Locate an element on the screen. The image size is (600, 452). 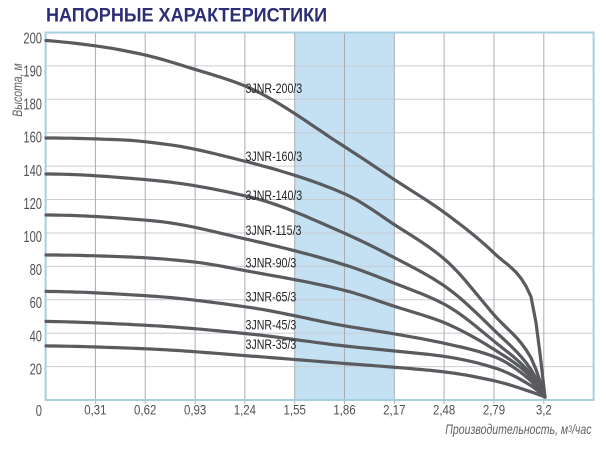
svg-text: Высота, м is located at coordinates (18, 90).